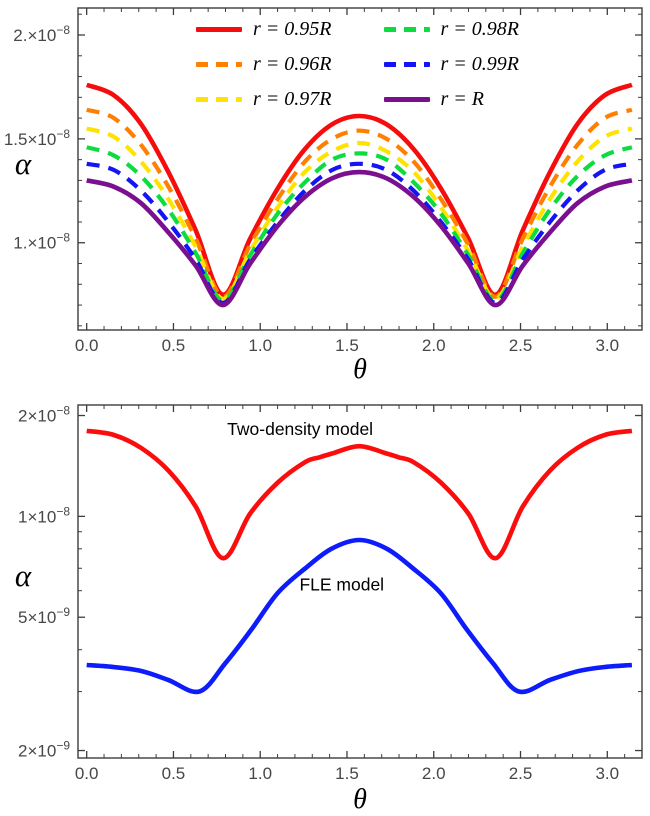 Image resolution: width=650 pixels, height=816 pixels. Describe the element at coordinates (360, 369) in the screenshot. I see `top-x-axis-label: θ` at that location.